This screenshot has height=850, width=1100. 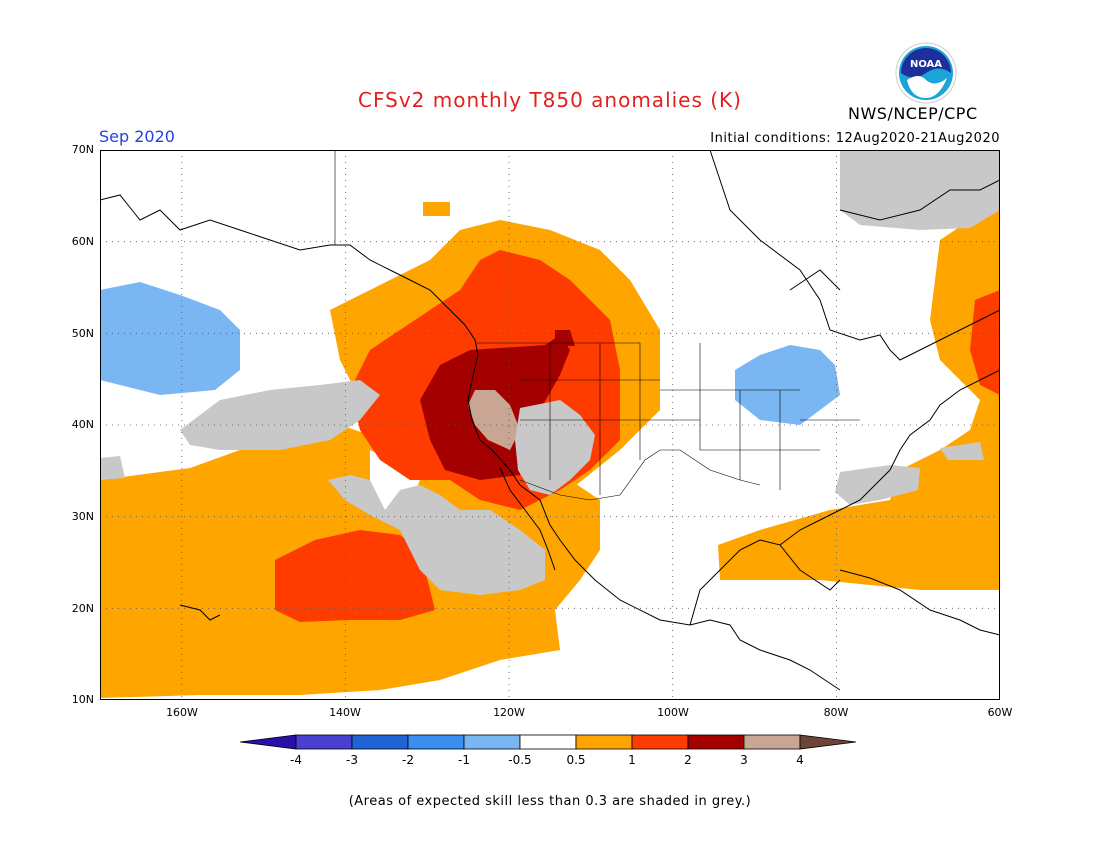 I want to click on colorbar-high-arrow, so click(x=828, y=742).